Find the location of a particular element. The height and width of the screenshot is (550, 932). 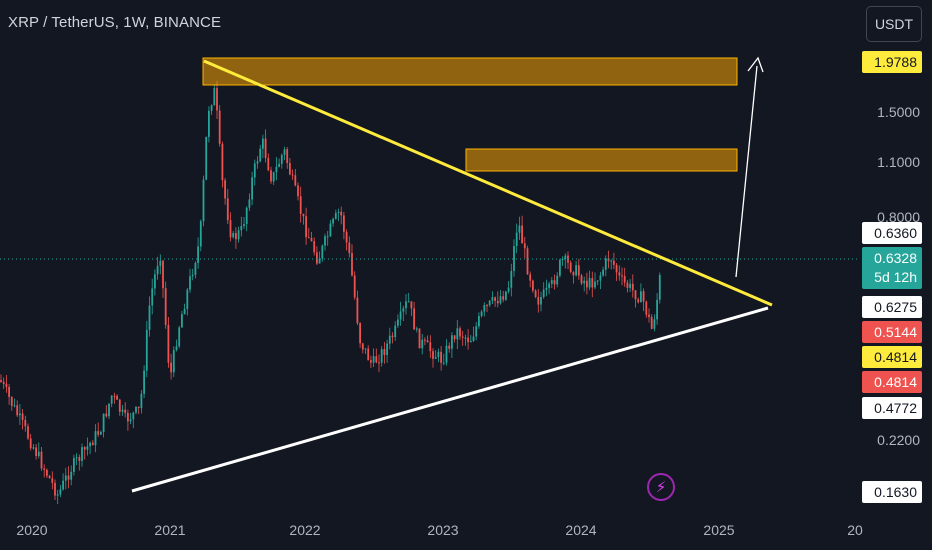

price-tag-label: 1.9788 is located at coordinates (895, 62).